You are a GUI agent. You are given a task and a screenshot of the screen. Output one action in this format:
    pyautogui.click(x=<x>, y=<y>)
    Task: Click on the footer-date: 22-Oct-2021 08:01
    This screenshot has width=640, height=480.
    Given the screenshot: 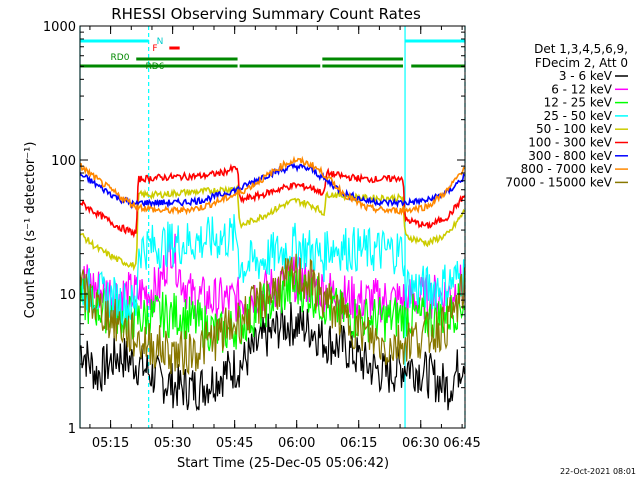 What is the action you would take?
    pyautogui.click(x=598, y=471)
    